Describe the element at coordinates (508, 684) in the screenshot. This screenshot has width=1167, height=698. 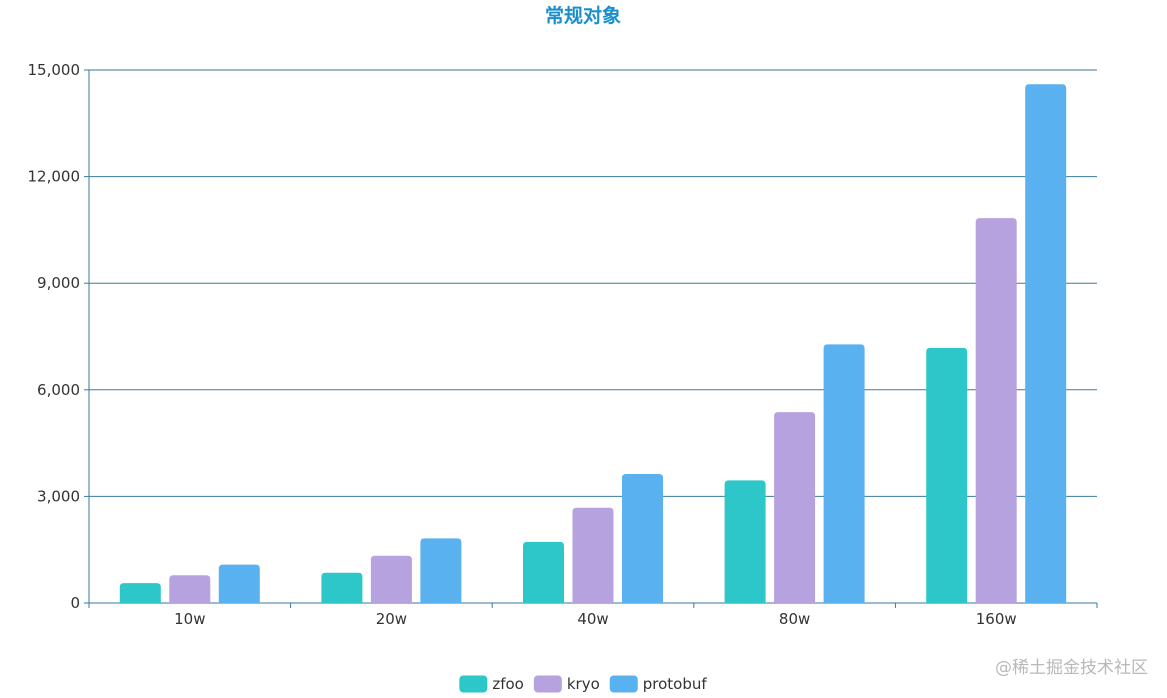
I see `legend-label: zfoo` at that location.